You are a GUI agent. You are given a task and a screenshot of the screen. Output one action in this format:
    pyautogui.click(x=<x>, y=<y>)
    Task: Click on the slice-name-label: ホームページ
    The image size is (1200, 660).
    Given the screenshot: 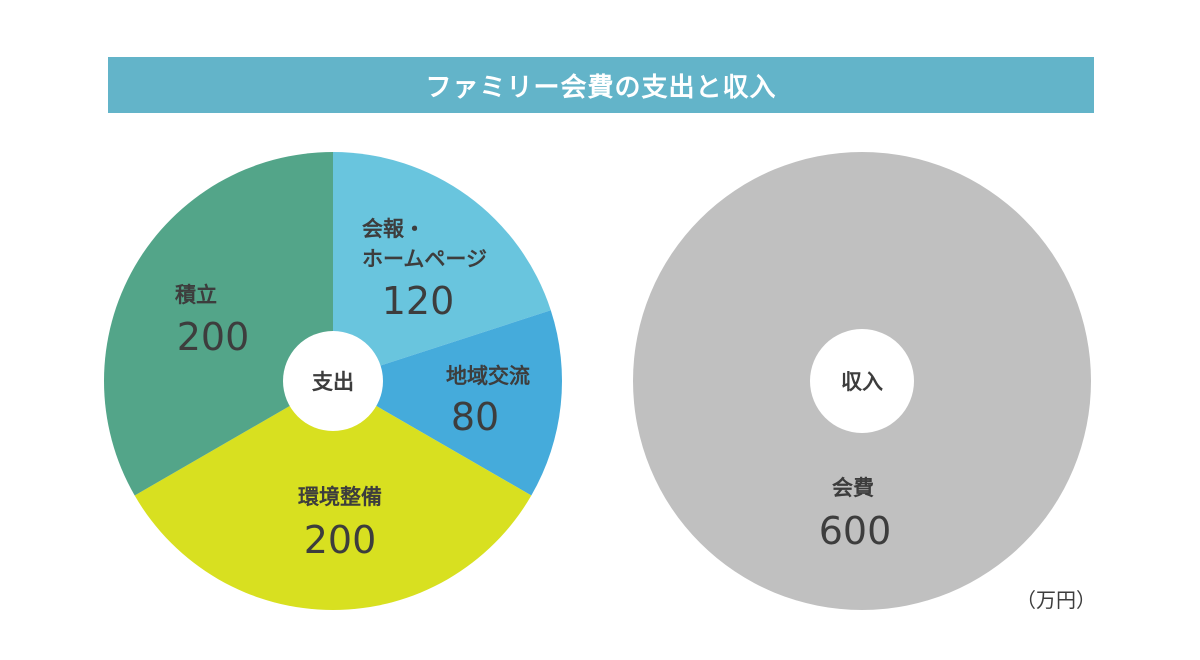 What is the action you would take?
    pyautogui.click(x=424, y=259)
    